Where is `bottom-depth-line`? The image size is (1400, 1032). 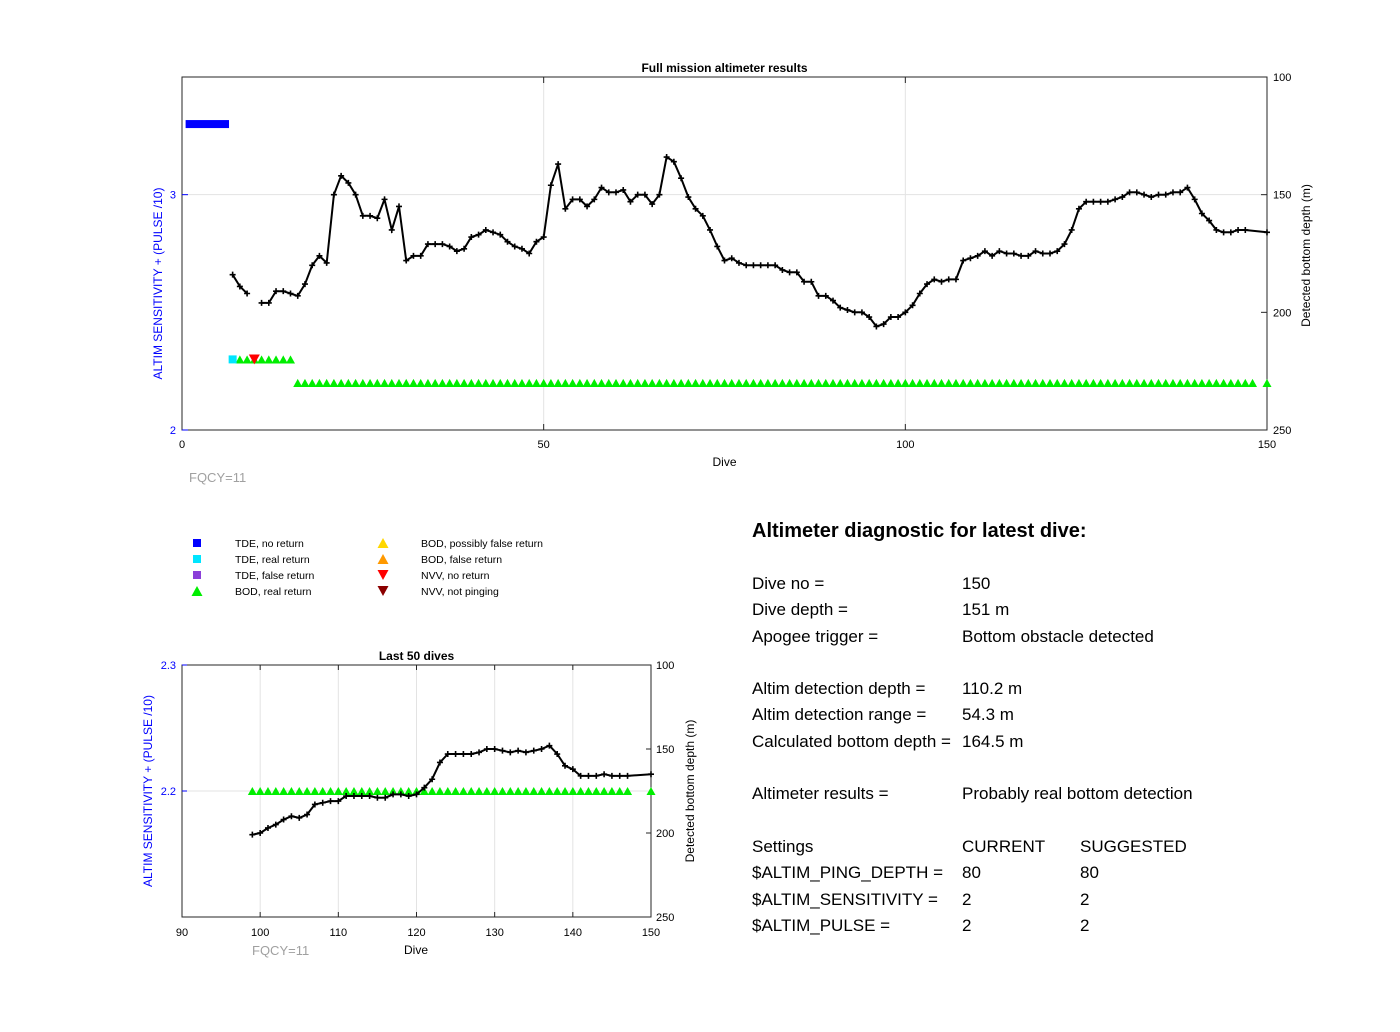
bottom-depth-line is located at coordinates (452, 790).